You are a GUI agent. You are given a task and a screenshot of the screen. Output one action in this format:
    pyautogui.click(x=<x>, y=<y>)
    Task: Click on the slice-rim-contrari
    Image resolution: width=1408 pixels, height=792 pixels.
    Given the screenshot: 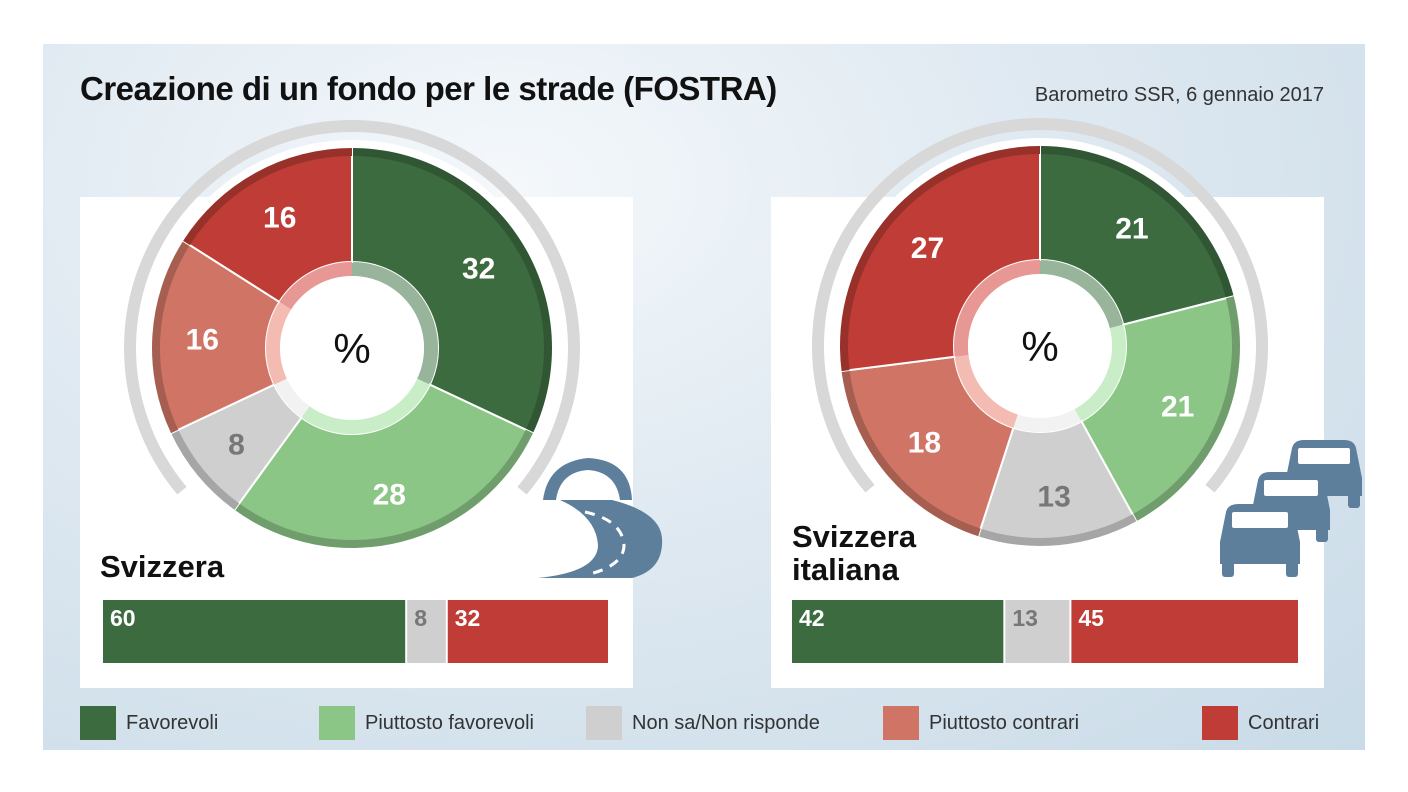 What is the action you would take?
    pyautogui.click(x=267, y=197)
    